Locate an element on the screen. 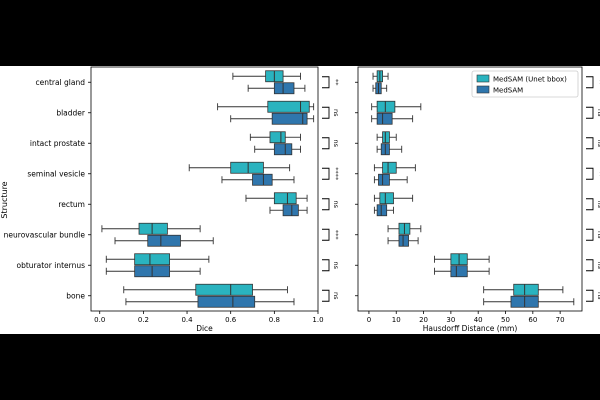  legend: MedSAM (Unet bbox) MedSAM is located at coordinates (525, 84).